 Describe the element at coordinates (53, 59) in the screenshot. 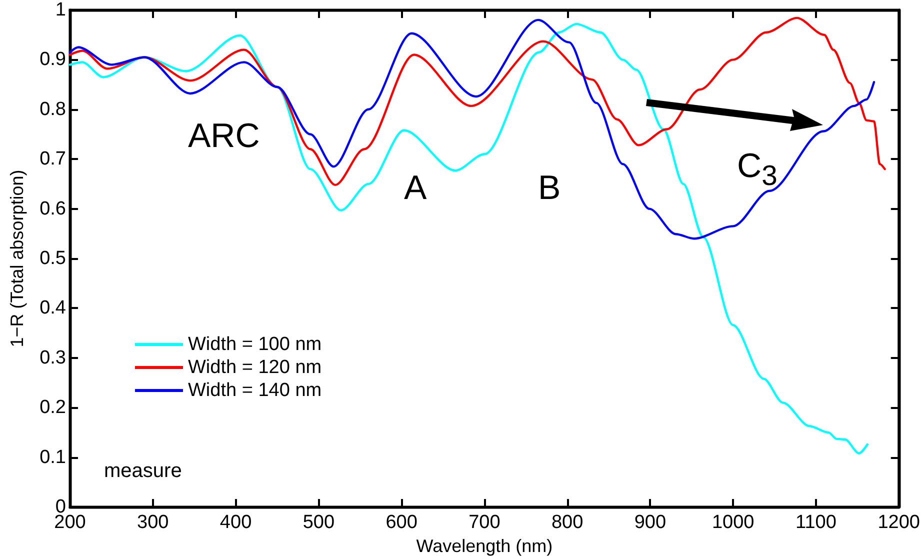

I see `y-tick-label: 0.9` at that location.